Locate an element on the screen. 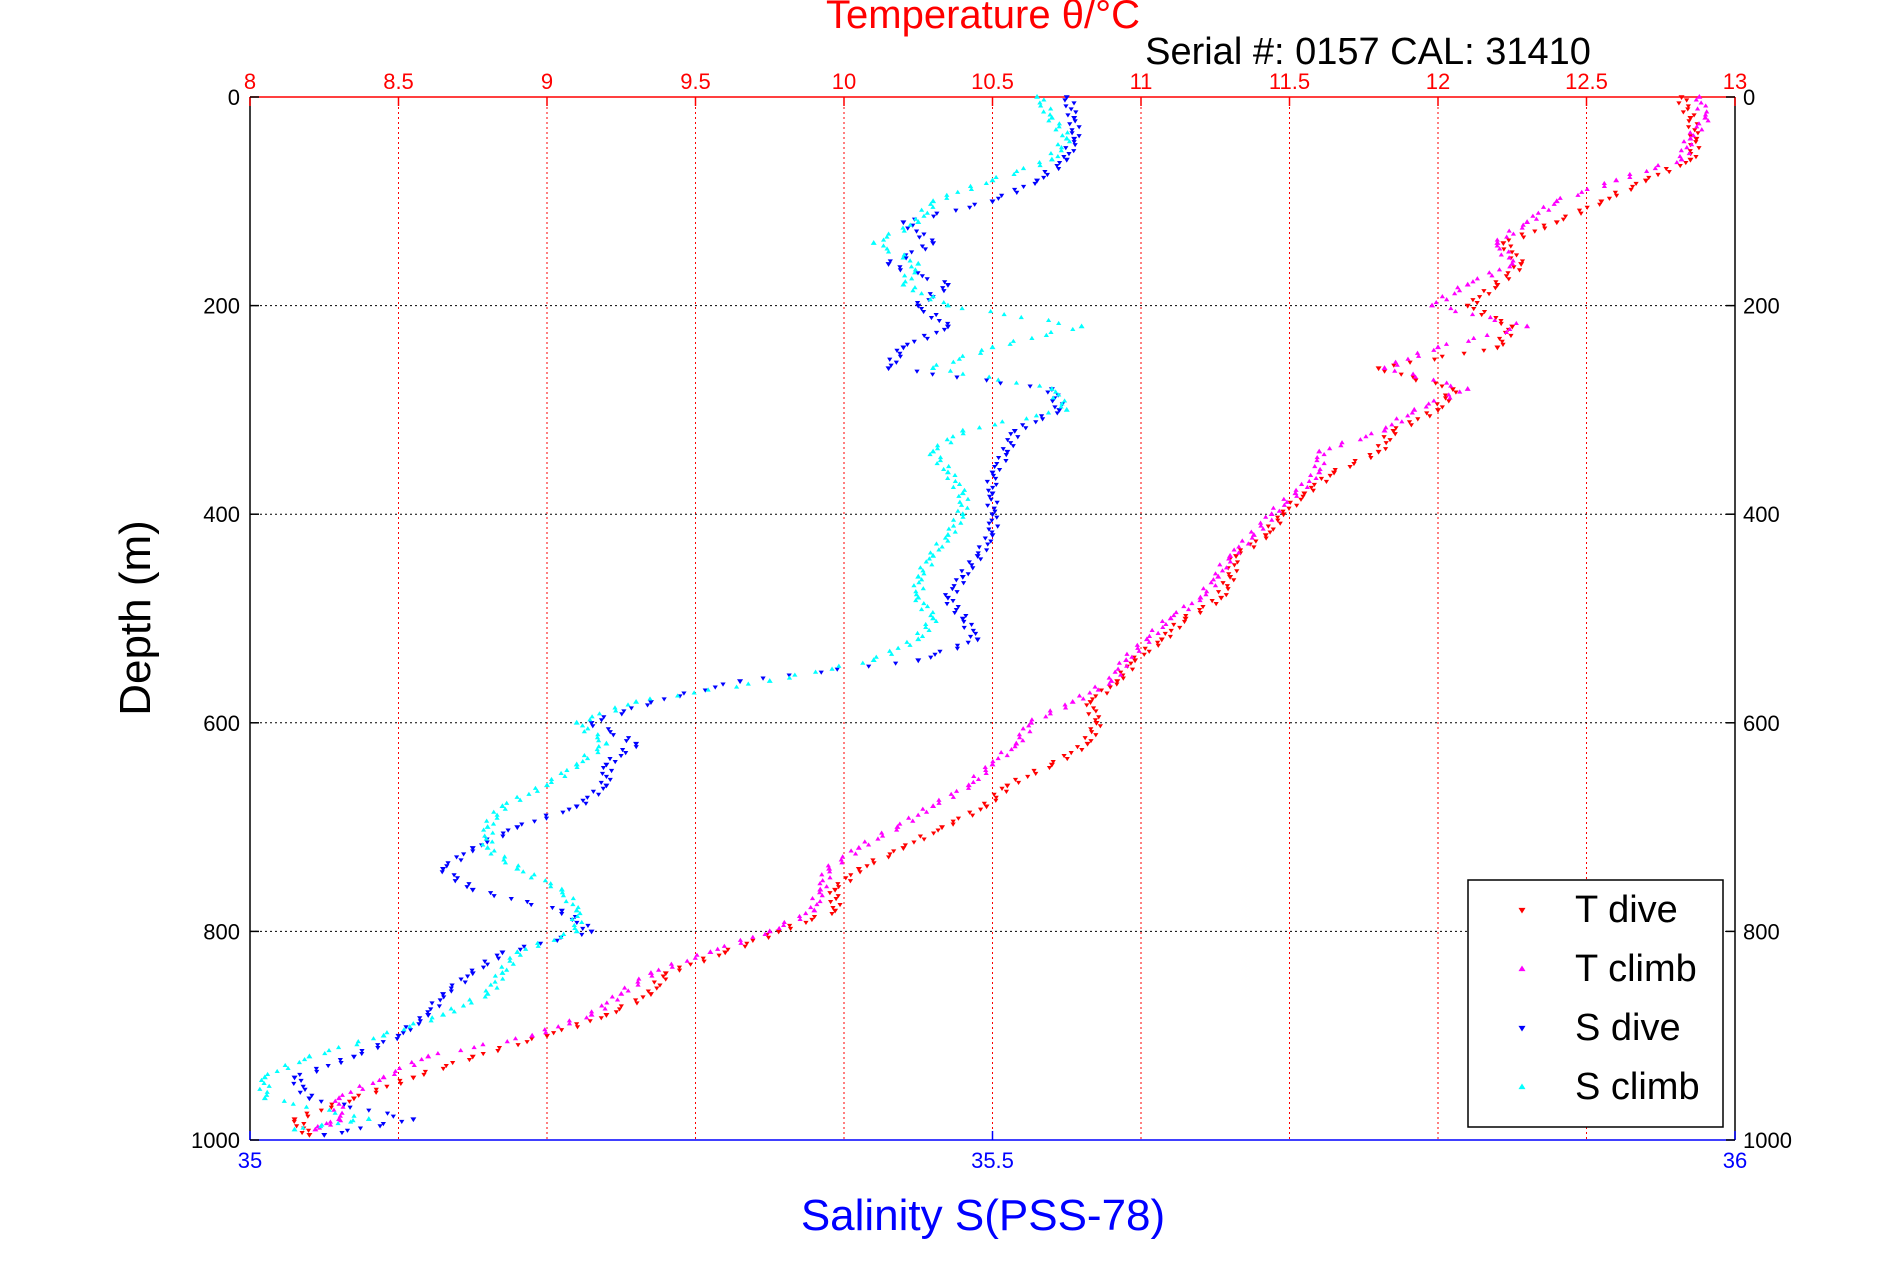 Image resolution: width=1891 pixels, height=1262 pixels. top-tick-label: 10 is located at coordinates (844, 81).